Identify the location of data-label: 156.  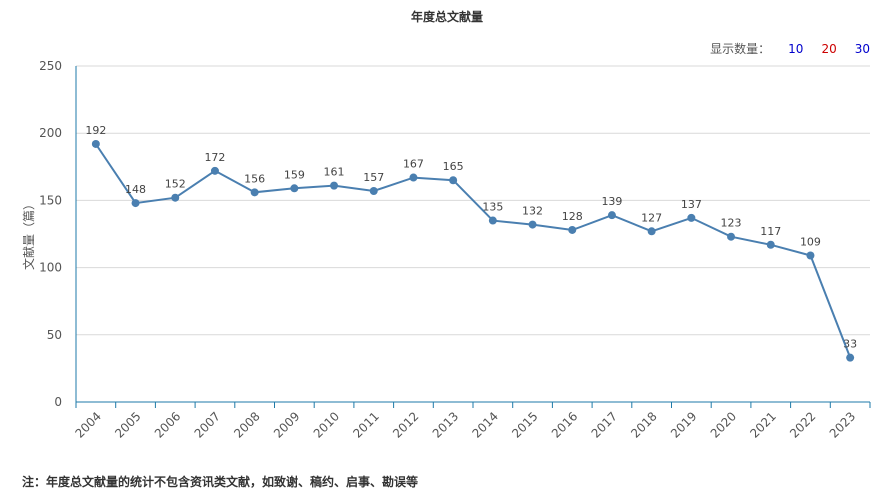
(254, 178).